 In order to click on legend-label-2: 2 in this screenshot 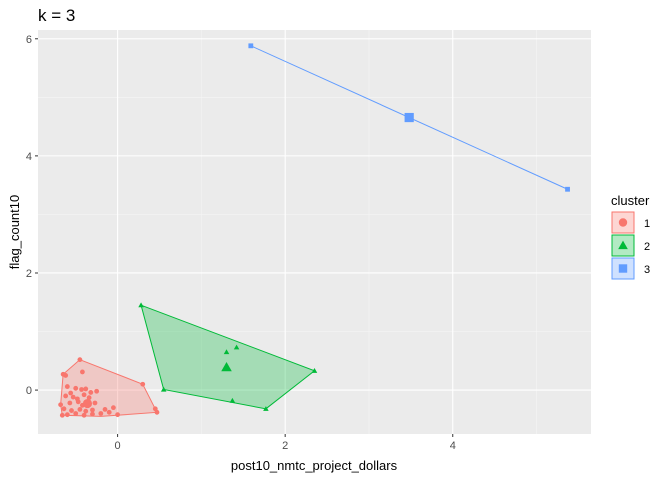, I will do `click(647, 247)`.